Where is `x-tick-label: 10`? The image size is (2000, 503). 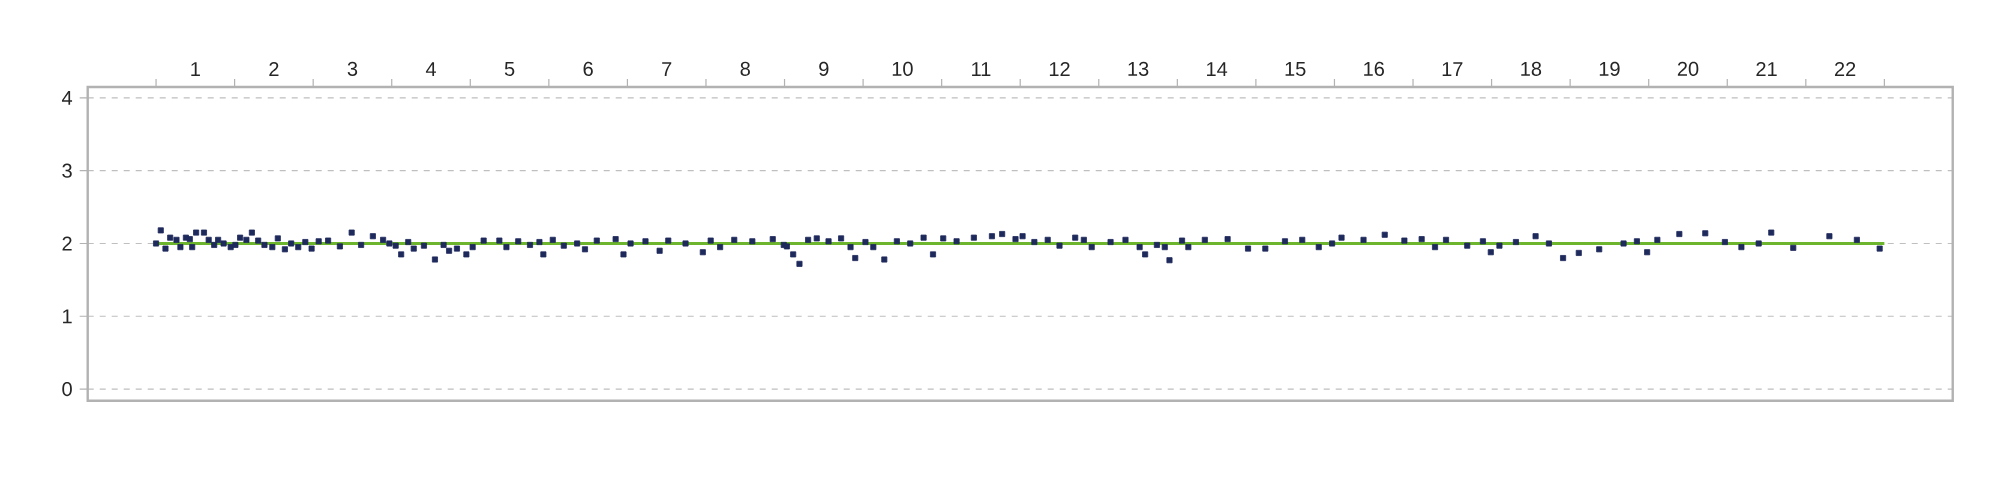 x-tick-label: 10 is located at coordinates (902, 68).